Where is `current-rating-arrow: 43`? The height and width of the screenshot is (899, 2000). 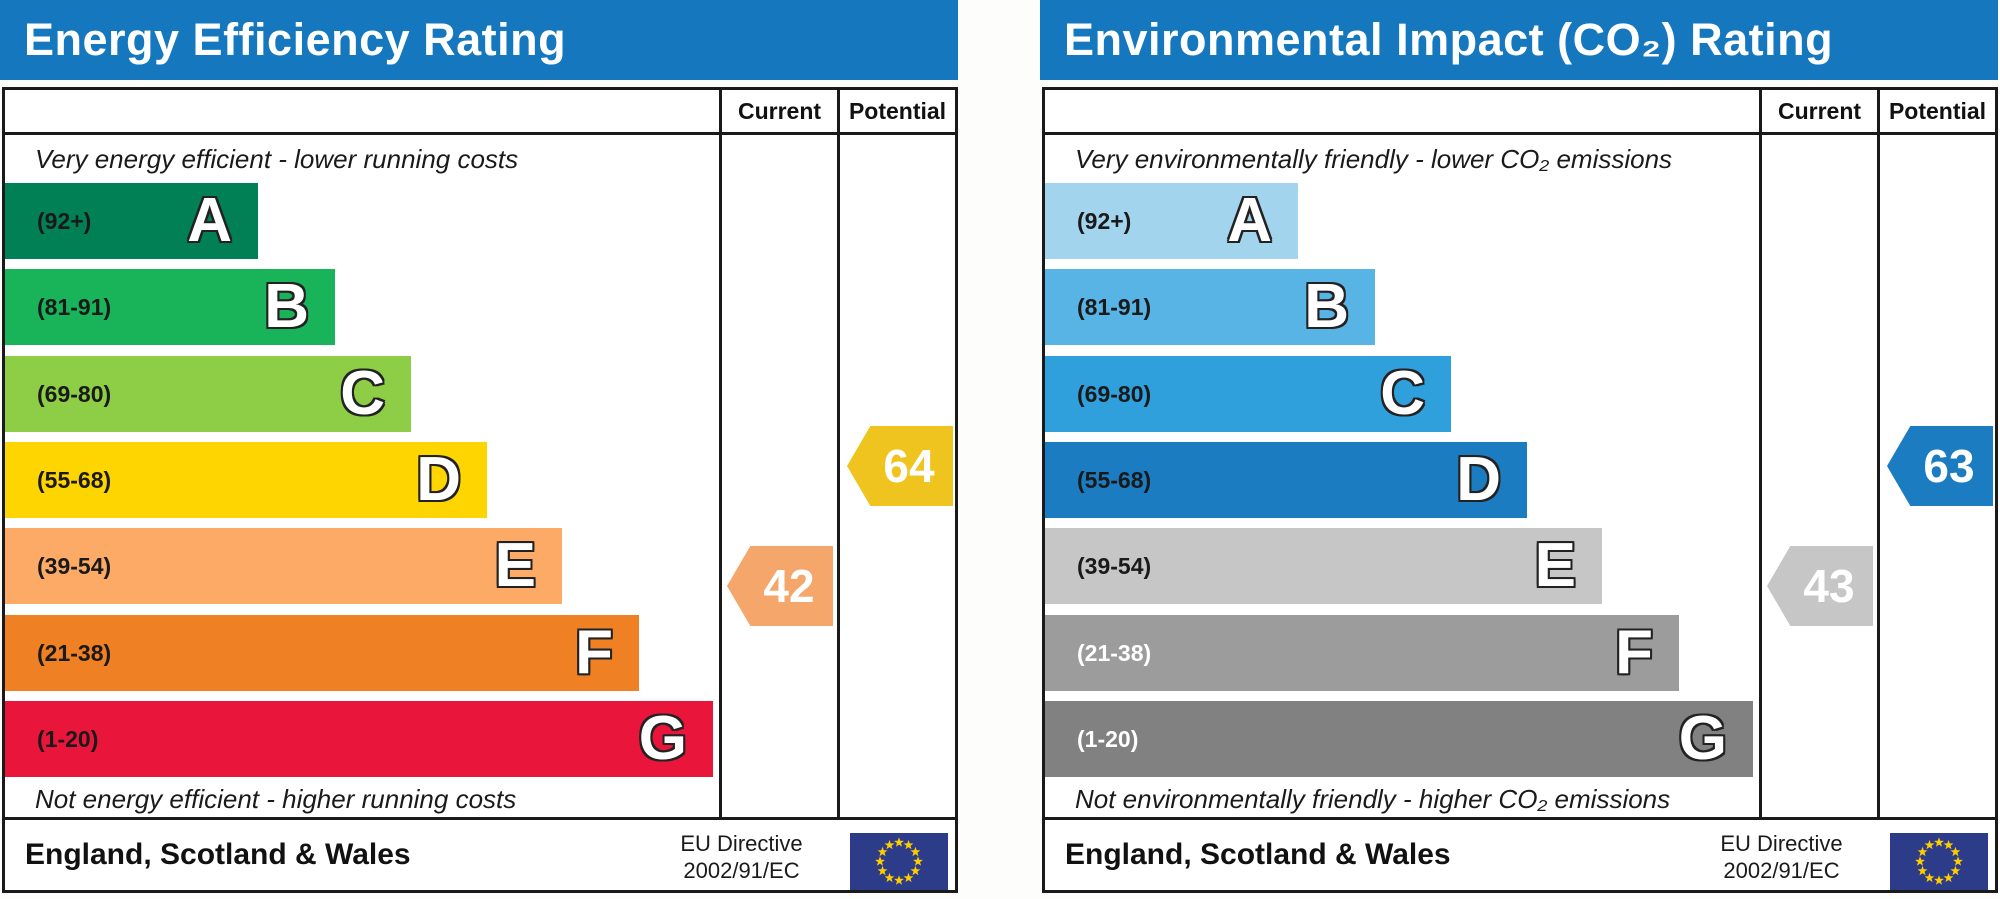
current-rating-arrow: 43 is located at coordinates (1820, 586).